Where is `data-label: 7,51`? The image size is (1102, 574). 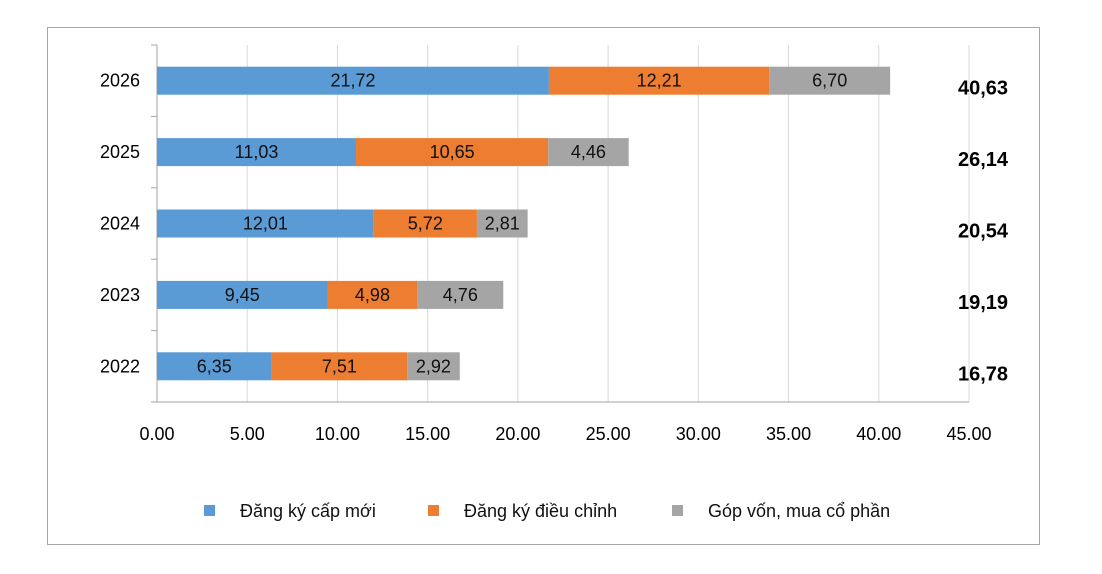 data-label: 7,51 is located at coordinates (339, 366).